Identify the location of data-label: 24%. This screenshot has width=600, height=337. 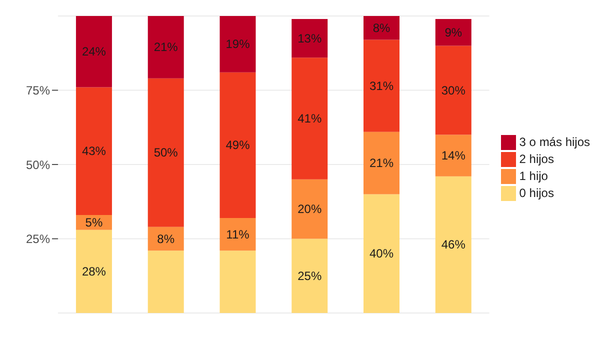
(94, 51).